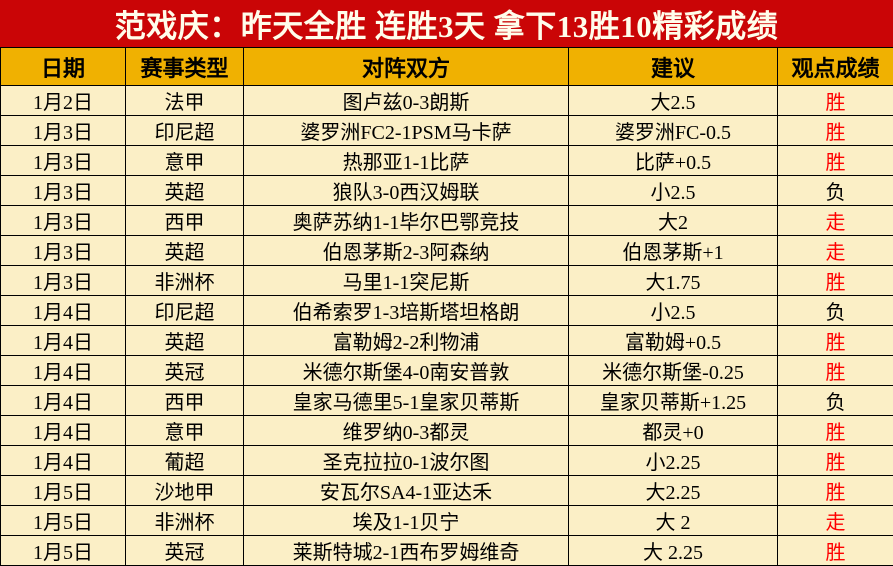  I want to click on cell-advice: 大 2, so click(673, 521).